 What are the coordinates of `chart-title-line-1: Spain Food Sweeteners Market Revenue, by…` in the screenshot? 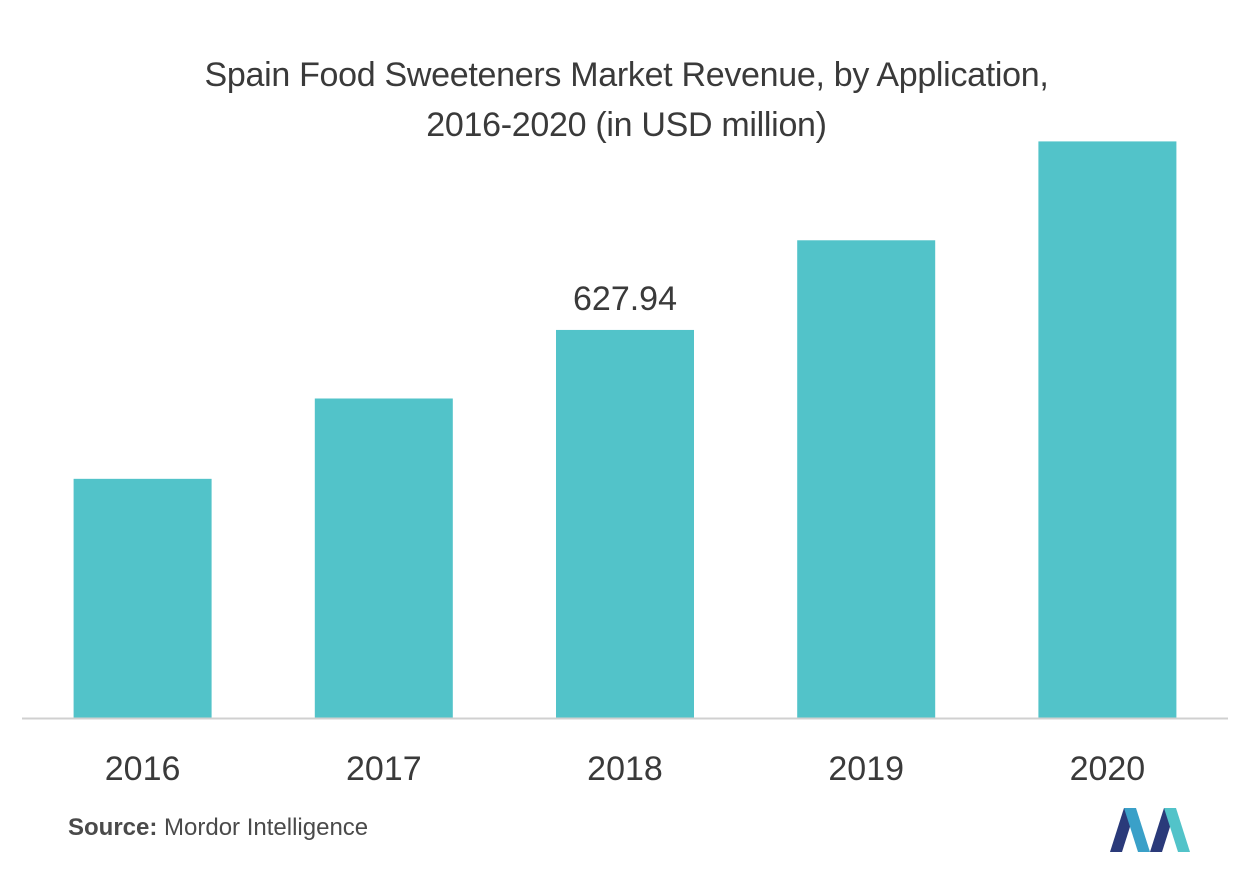 It's located at (626, 75).